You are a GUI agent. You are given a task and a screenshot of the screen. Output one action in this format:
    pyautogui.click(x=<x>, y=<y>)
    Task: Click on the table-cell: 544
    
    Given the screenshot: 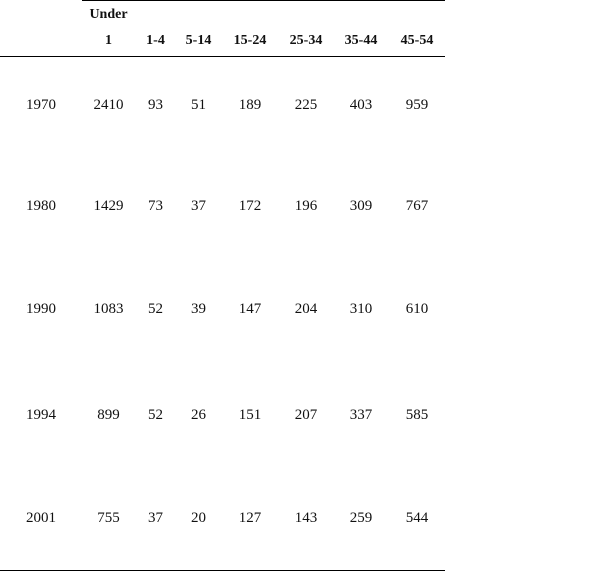 What is the action you would take?
    pyautogui.click(x=417, y=518)
    